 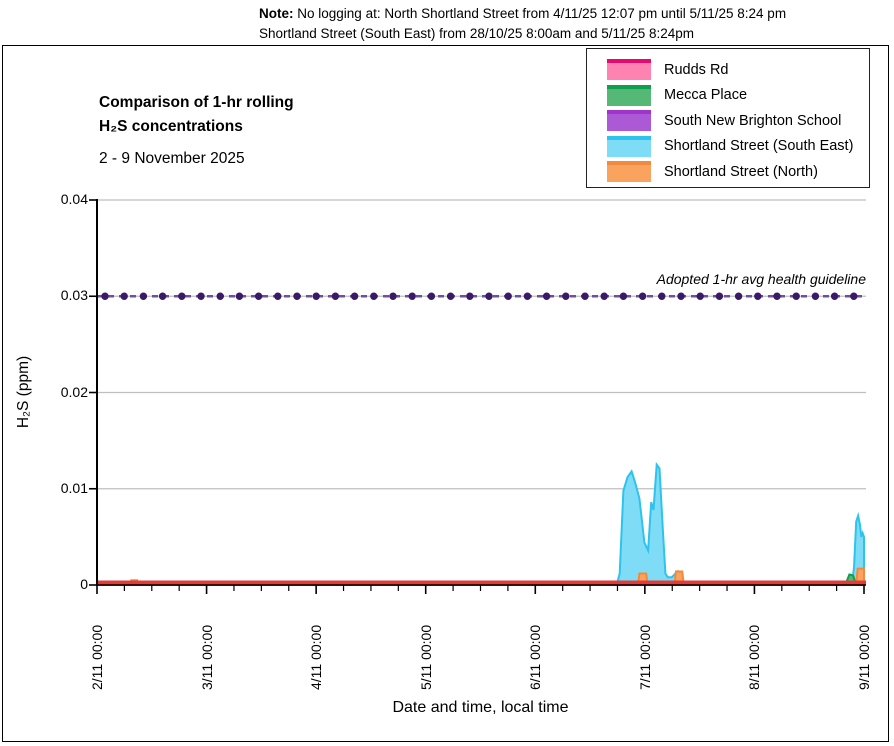 I want to click on y-axis-title: H₂S (ppm), so click(x=23, y=392).